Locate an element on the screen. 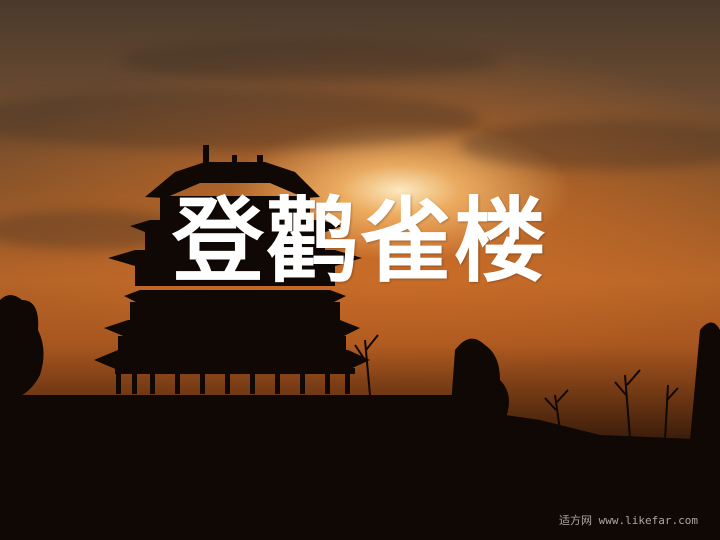 This screenshot has width=720, height=540. pagoda-base is located at coordinates (235, 371).